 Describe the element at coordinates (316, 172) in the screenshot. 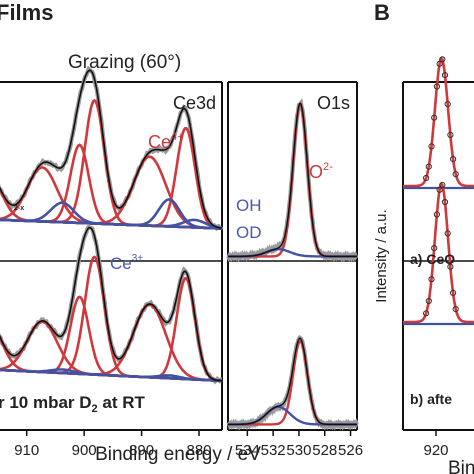

I see `o2-label-base: O` at that location.